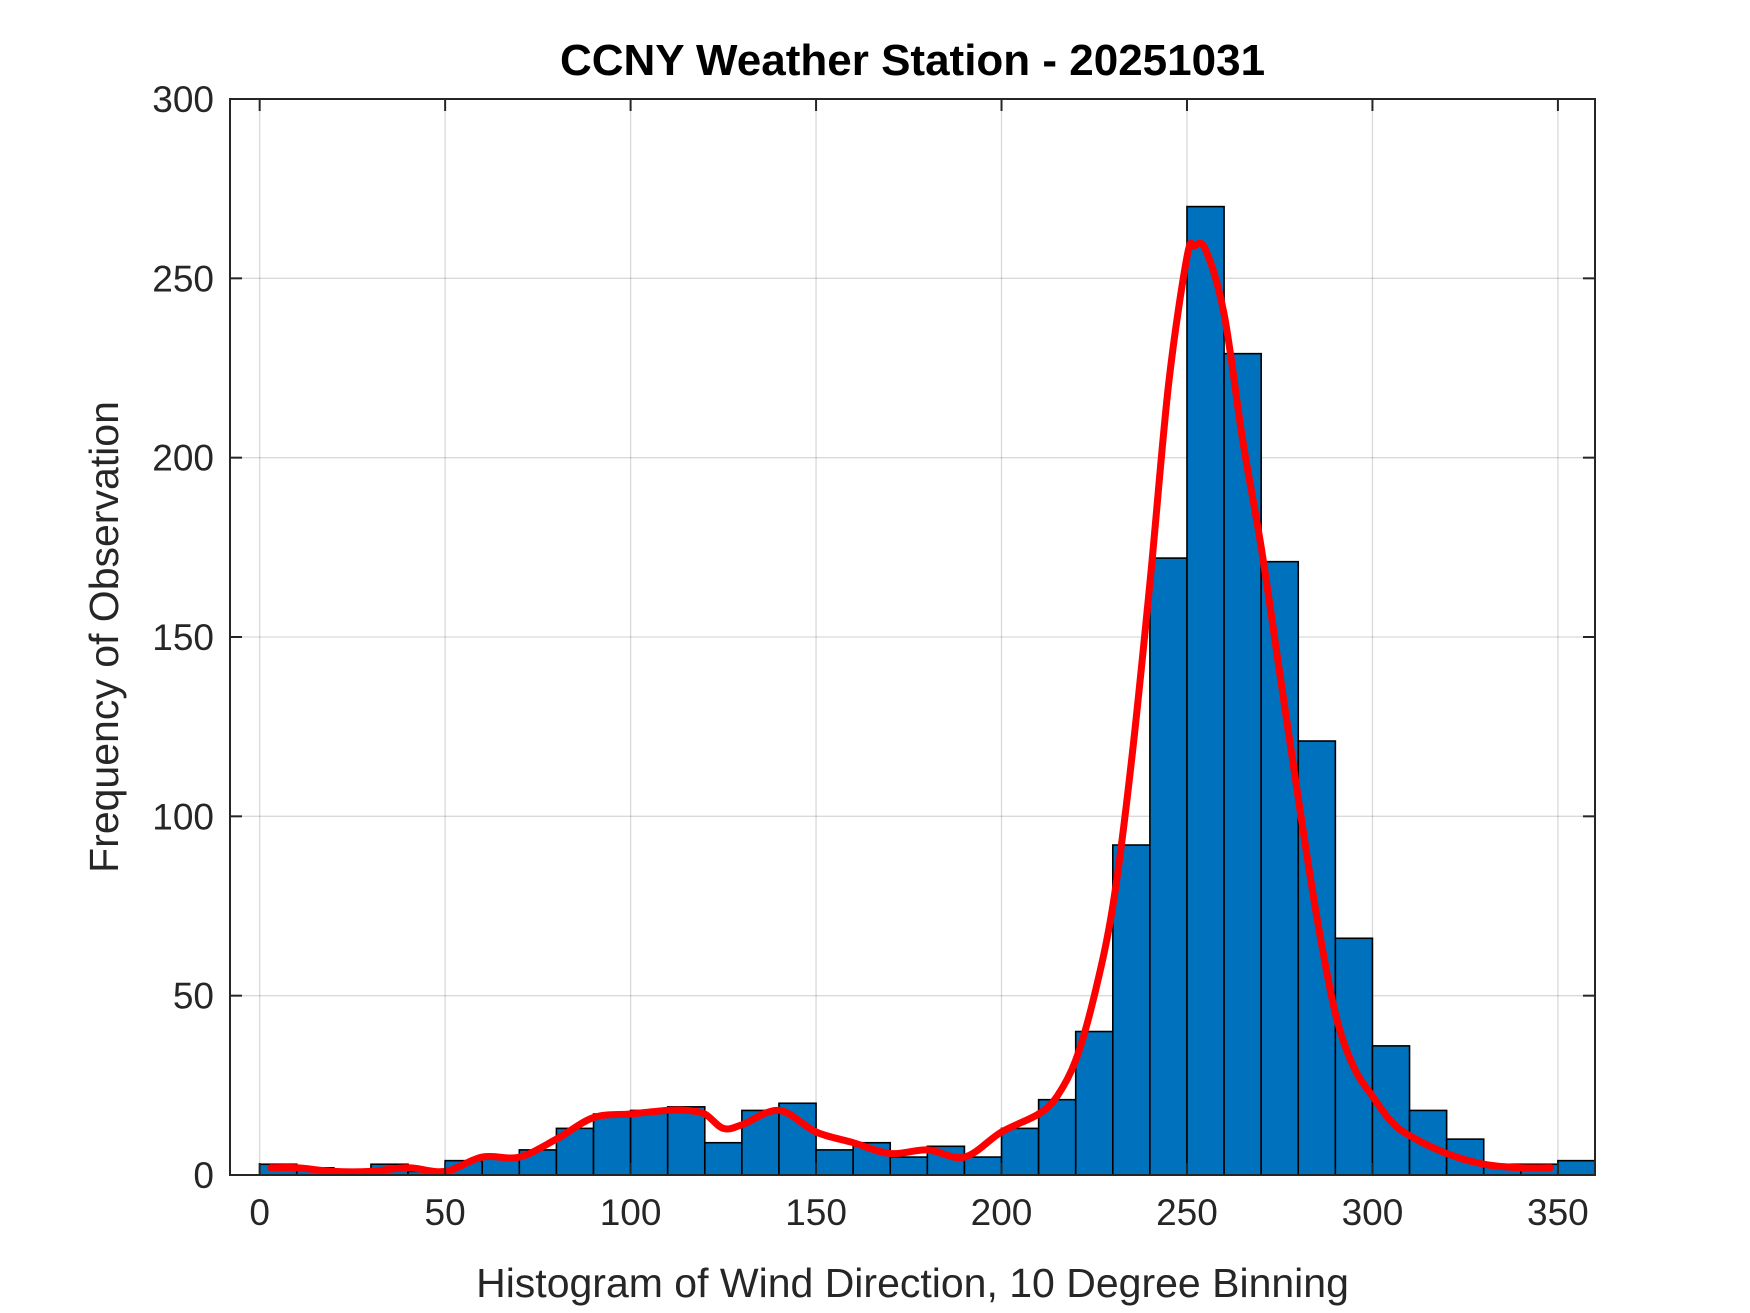  Describe the element at coordinates (193, 996) in the screenshot. I see `y-tick-label: 50` at that location.